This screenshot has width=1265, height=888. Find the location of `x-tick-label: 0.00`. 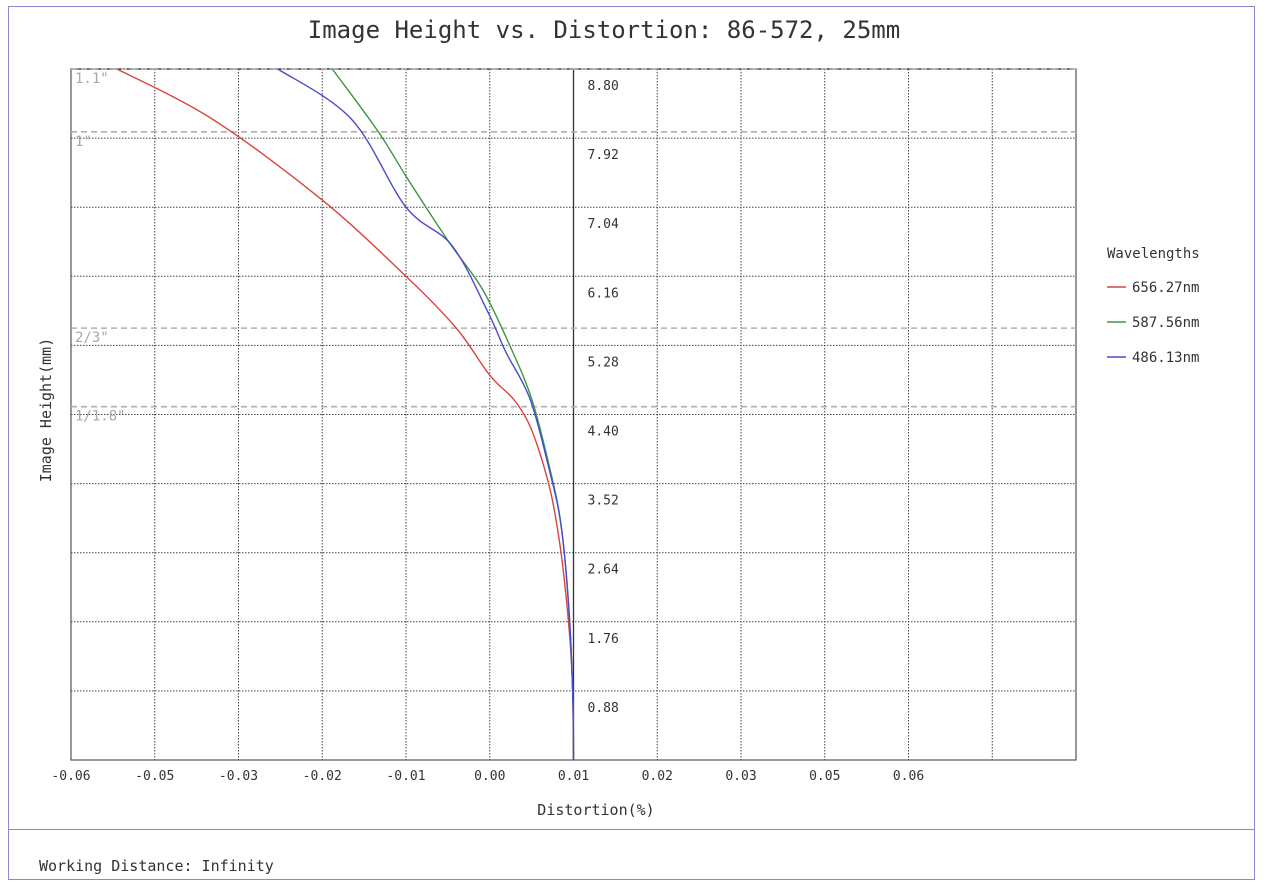

x-tick-label: 0.00 is located at coordinates (489, 776).